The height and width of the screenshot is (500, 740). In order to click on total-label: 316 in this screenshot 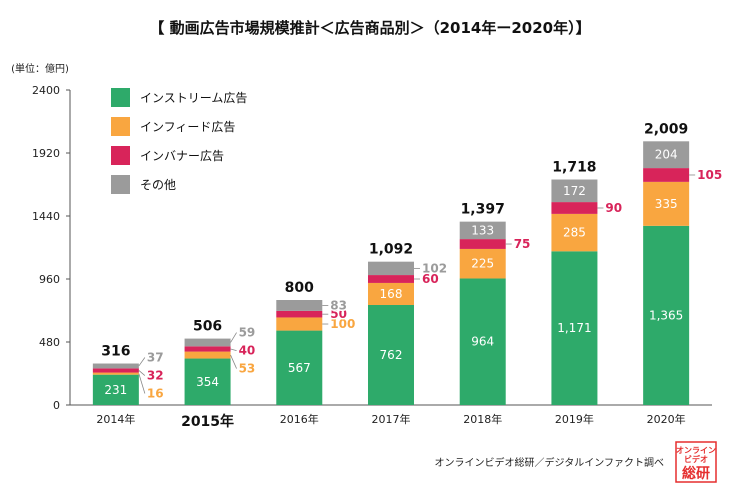, I will do `click(115, 352)`.